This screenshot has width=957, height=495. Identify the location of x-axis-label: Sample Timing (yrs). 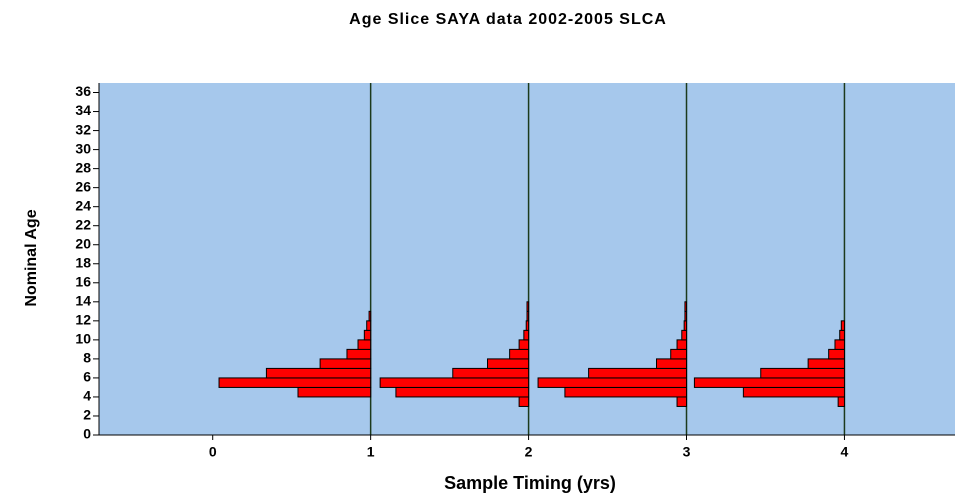
(530, 483).